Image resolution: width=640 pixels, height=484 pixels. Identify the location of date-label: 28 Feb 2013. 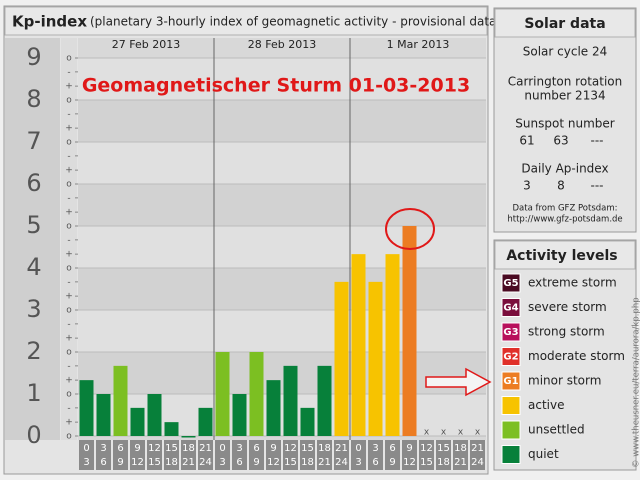
(282, 44).